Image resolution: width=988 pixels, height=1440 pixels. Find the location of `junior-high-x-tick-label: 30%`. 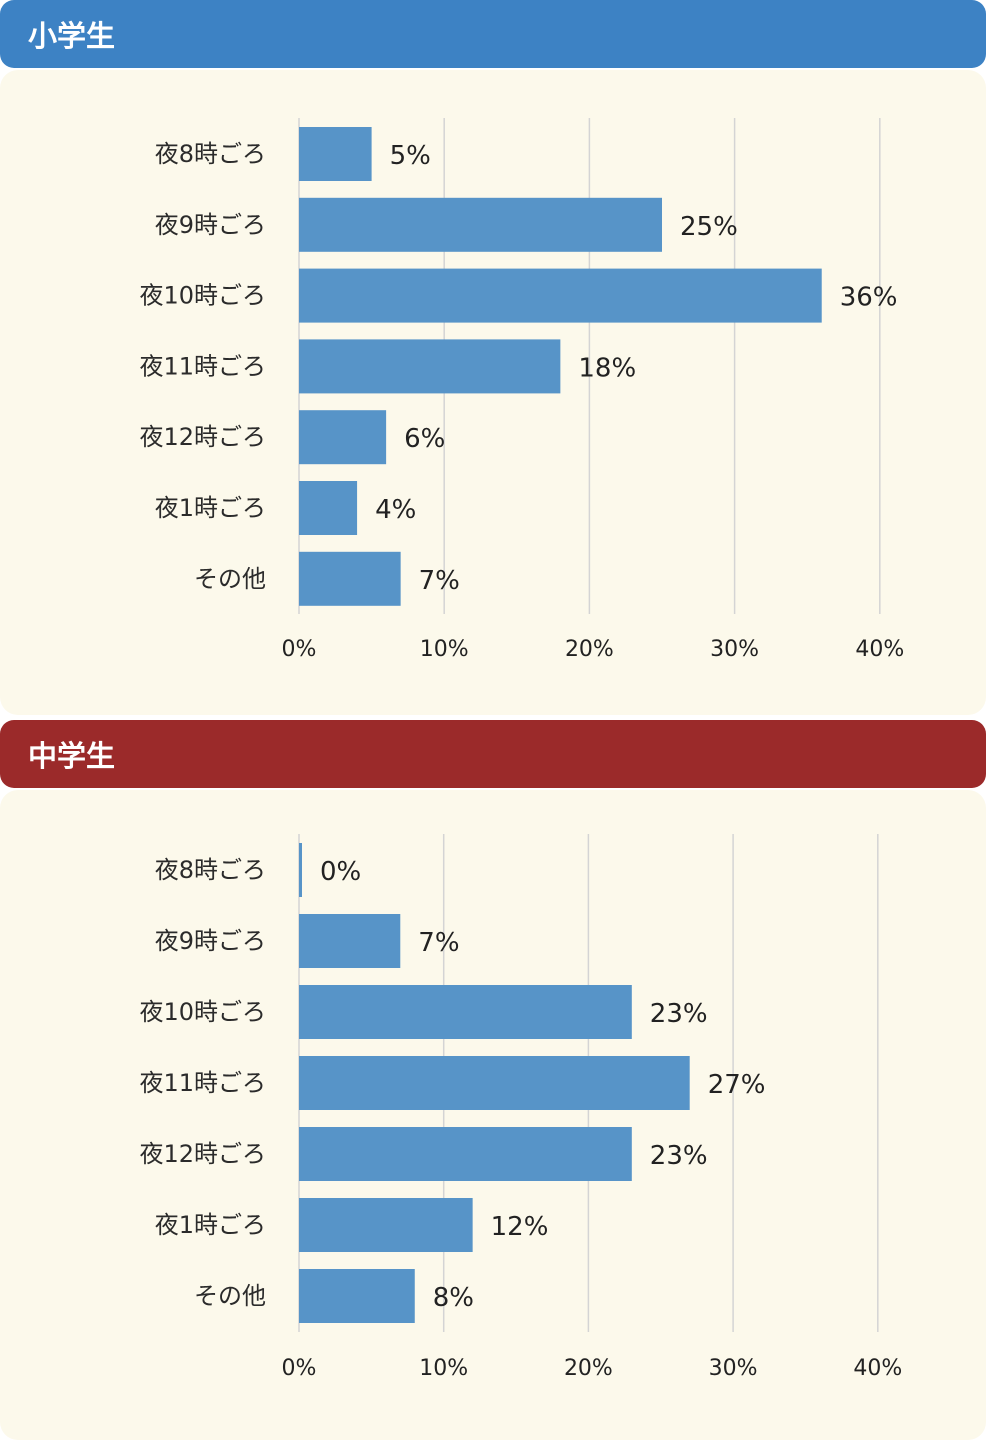

junior-high-x-tick-label: 30% is located at coordinates (733, 1368).